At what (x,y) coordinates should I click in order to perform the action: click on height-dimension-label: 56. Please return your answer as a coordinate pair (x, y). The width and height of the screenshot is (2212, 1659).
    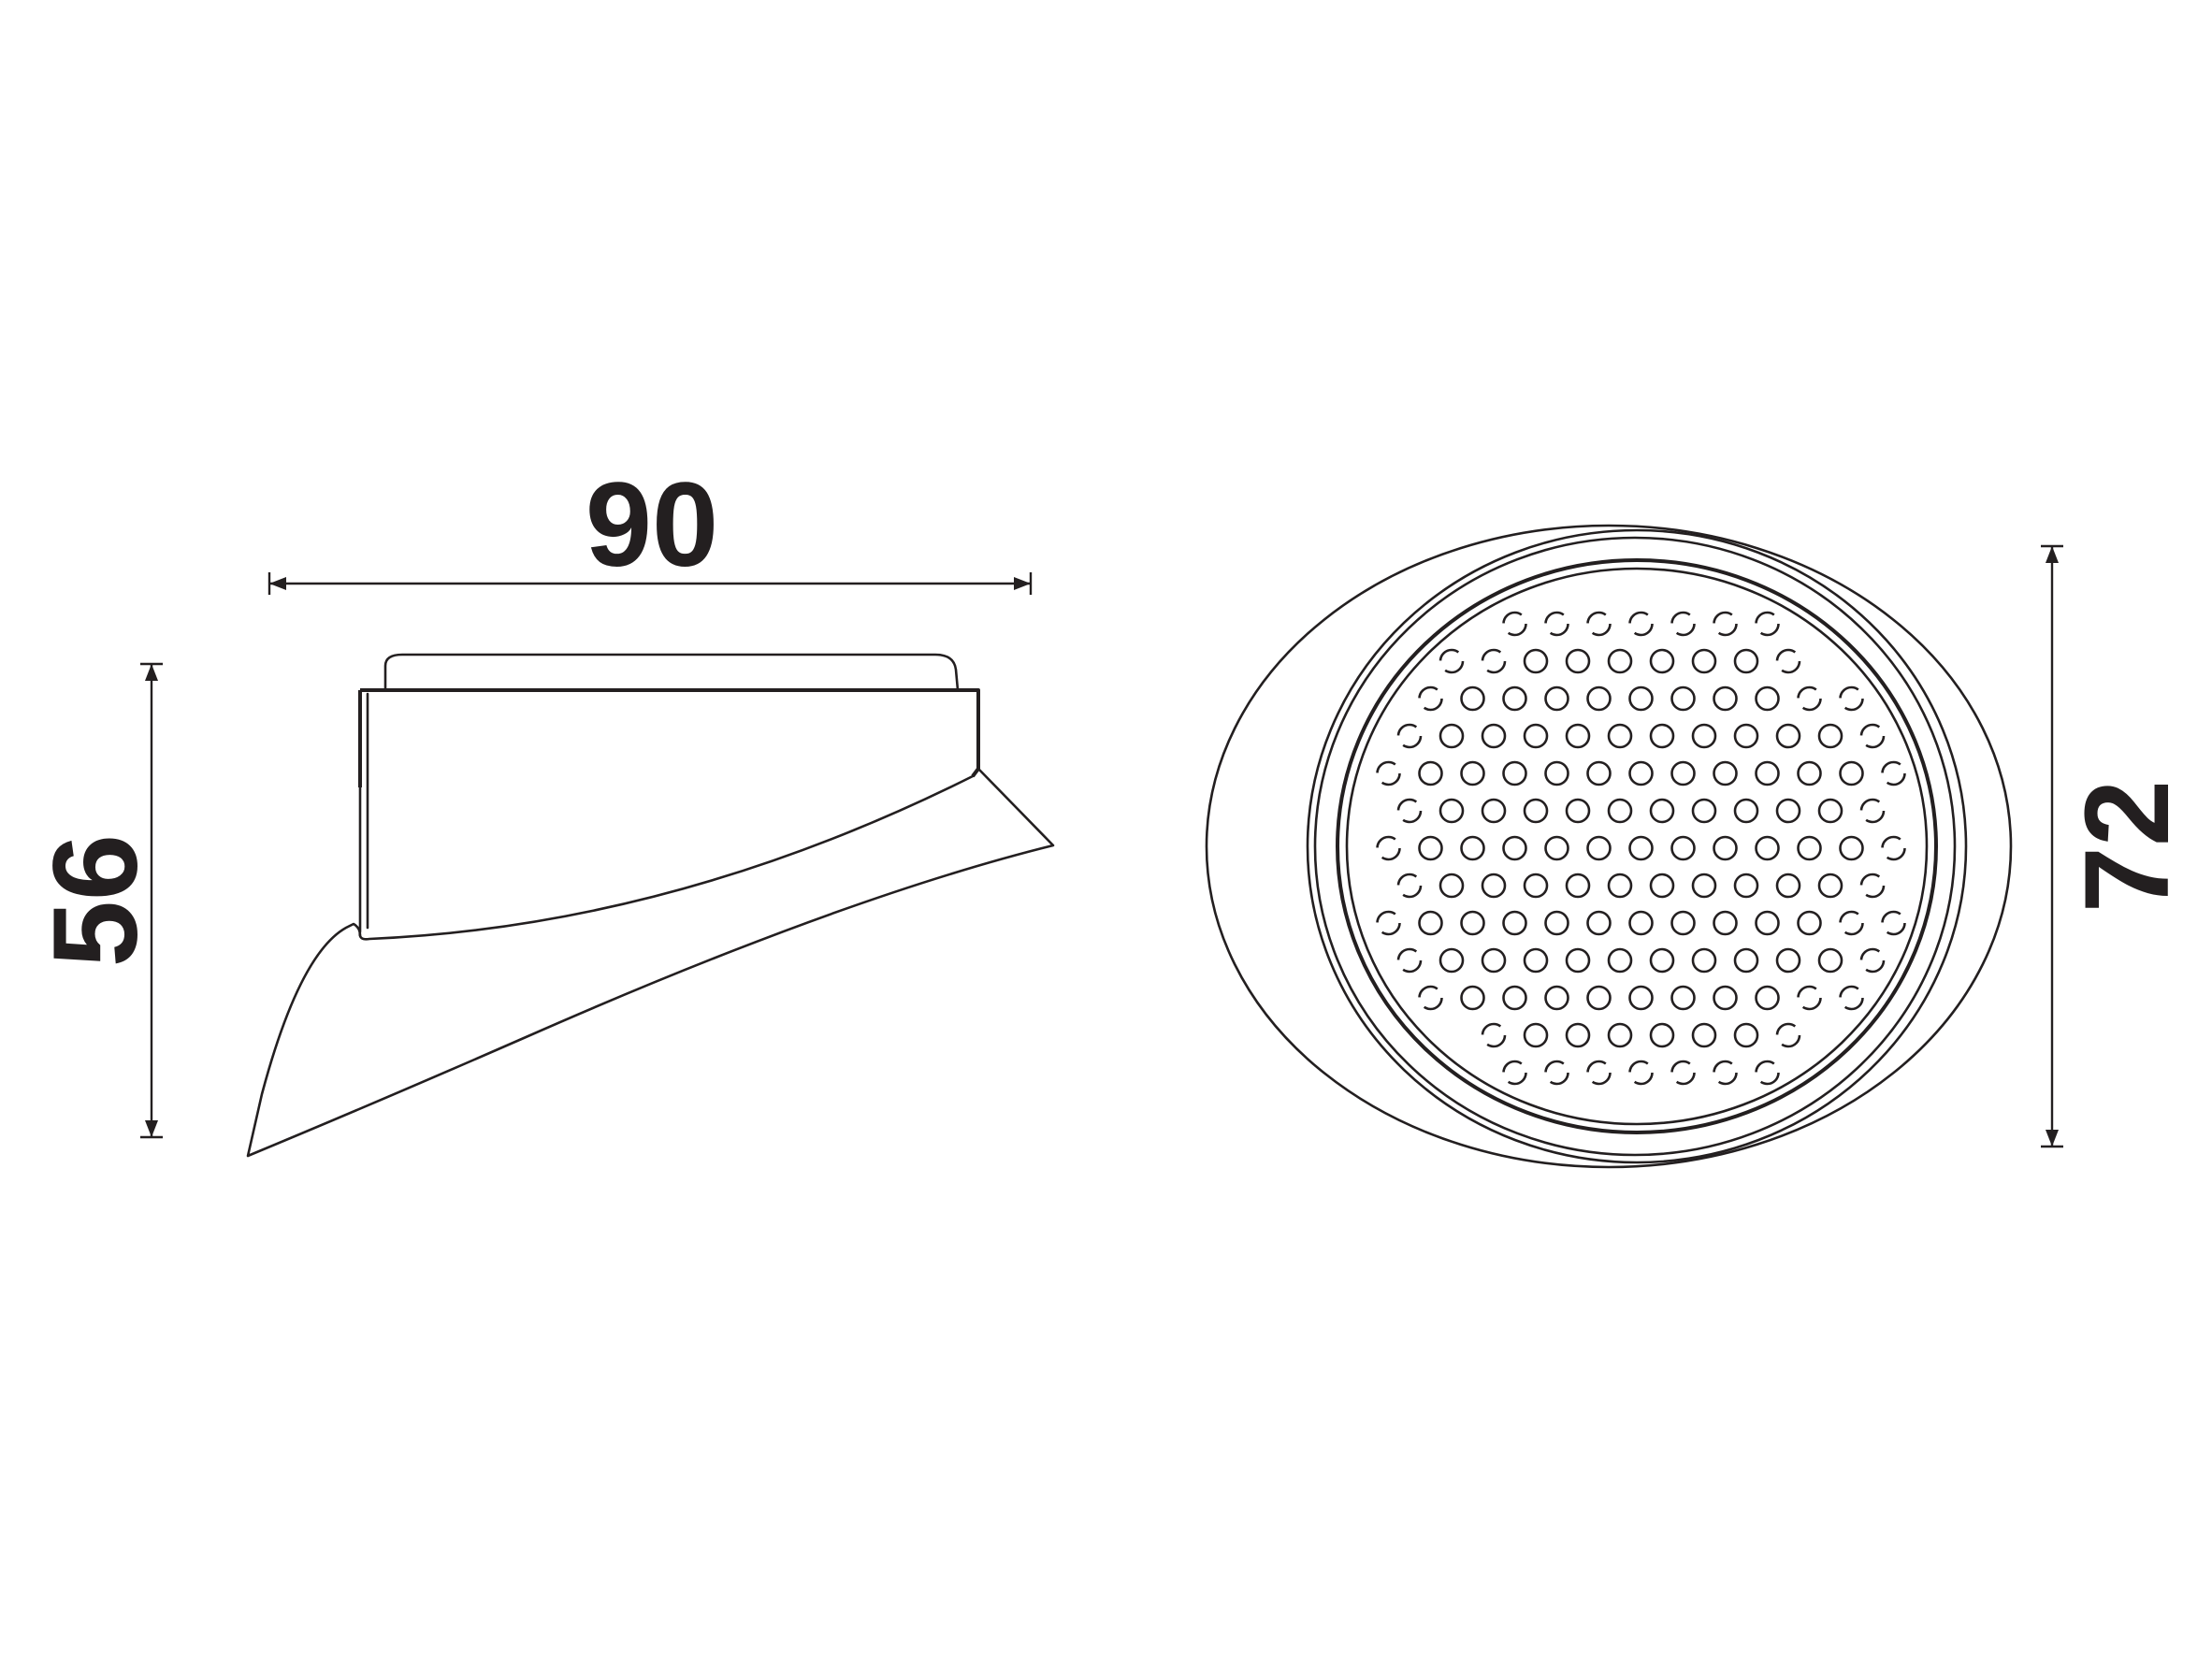
    Looking at the image, I should click on (96, 900).